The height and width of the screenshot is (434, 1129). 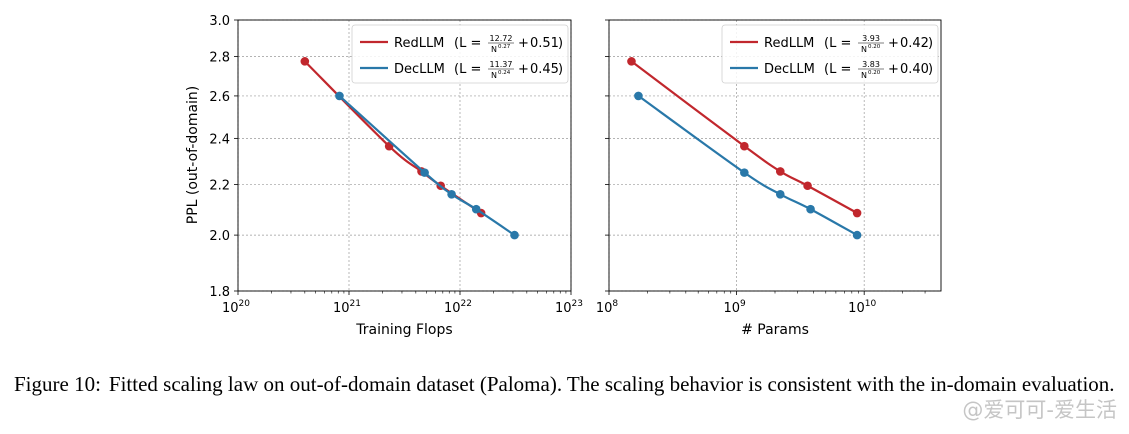 What do you see at coordinates (871, 38) in the screenshot?
I see `legend-formula-coefficient: 3.93` at bounding box center [871, 38].